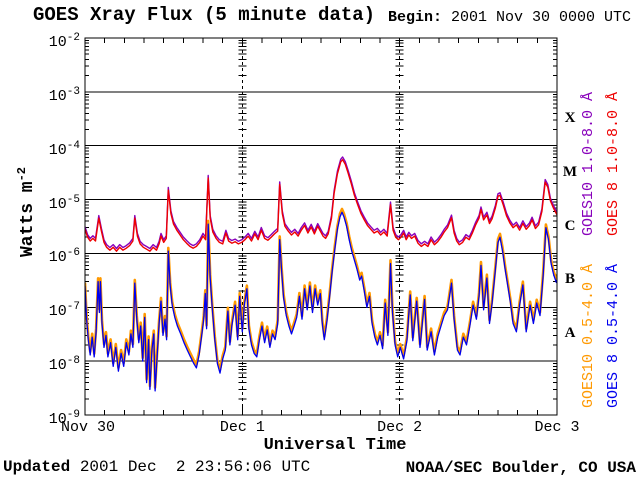 The image size is (640, 480). Describe the element at coordinates (400, 427) in the screenshot. I see `x-tick-label: Dec 2` at that location.